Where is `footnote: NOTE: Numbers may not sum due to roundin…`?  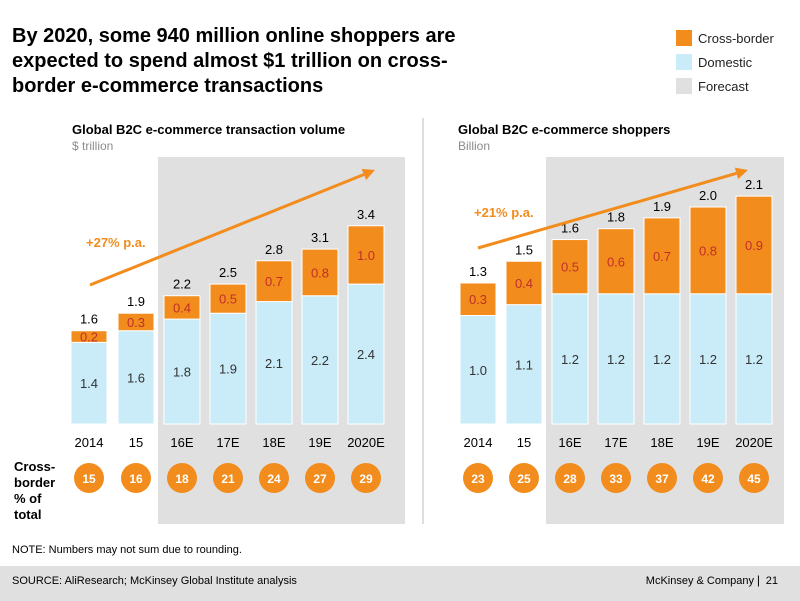
footnote: NOTE: Numbers may not sum due to roundin… is located at coordinates (127, 550).